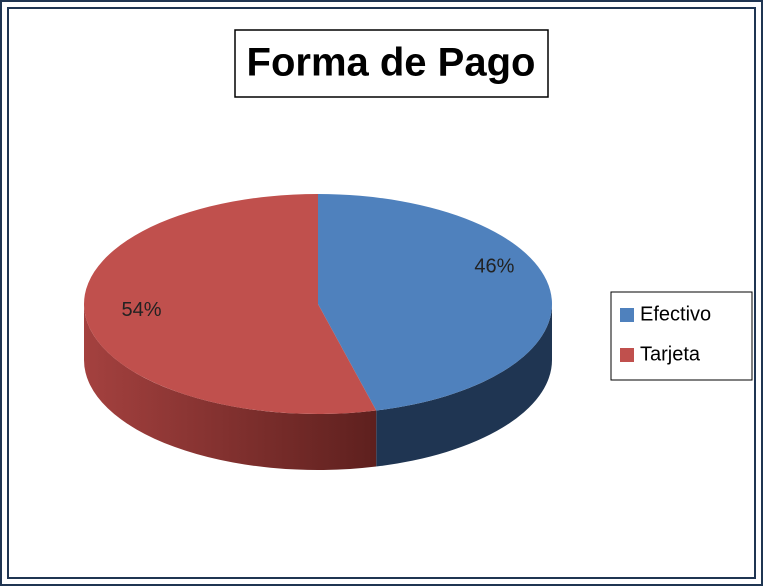  I want to click on legend-box, so click(681, 336).